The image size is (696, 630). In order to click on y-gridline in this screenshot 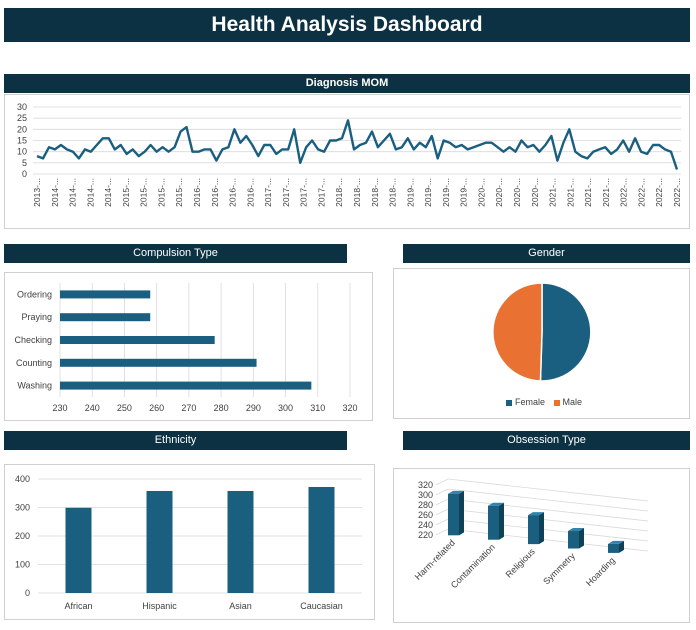, I will do `click(542, 490)`.